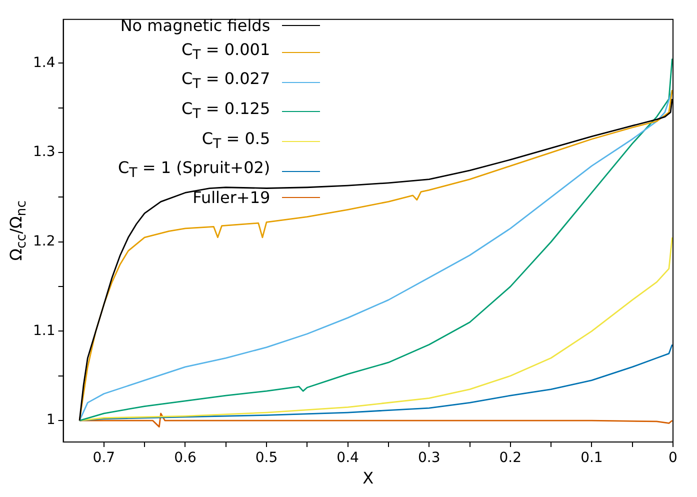 This screenshot has width=697, height=497. Describe the element at coordinates (44, 330) in the screenshot. I see `y-tick-label: 1.1` at that location.